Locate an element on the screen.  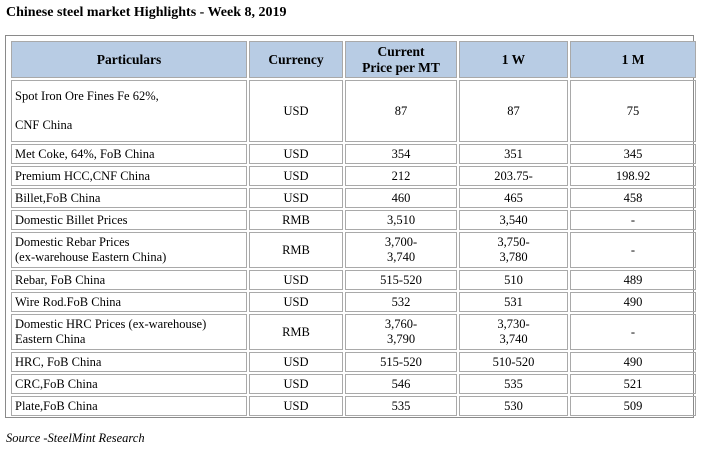
table-row: HRC, FoB China USD 515-520 510-520 490 is located at coordinates (353, 362).